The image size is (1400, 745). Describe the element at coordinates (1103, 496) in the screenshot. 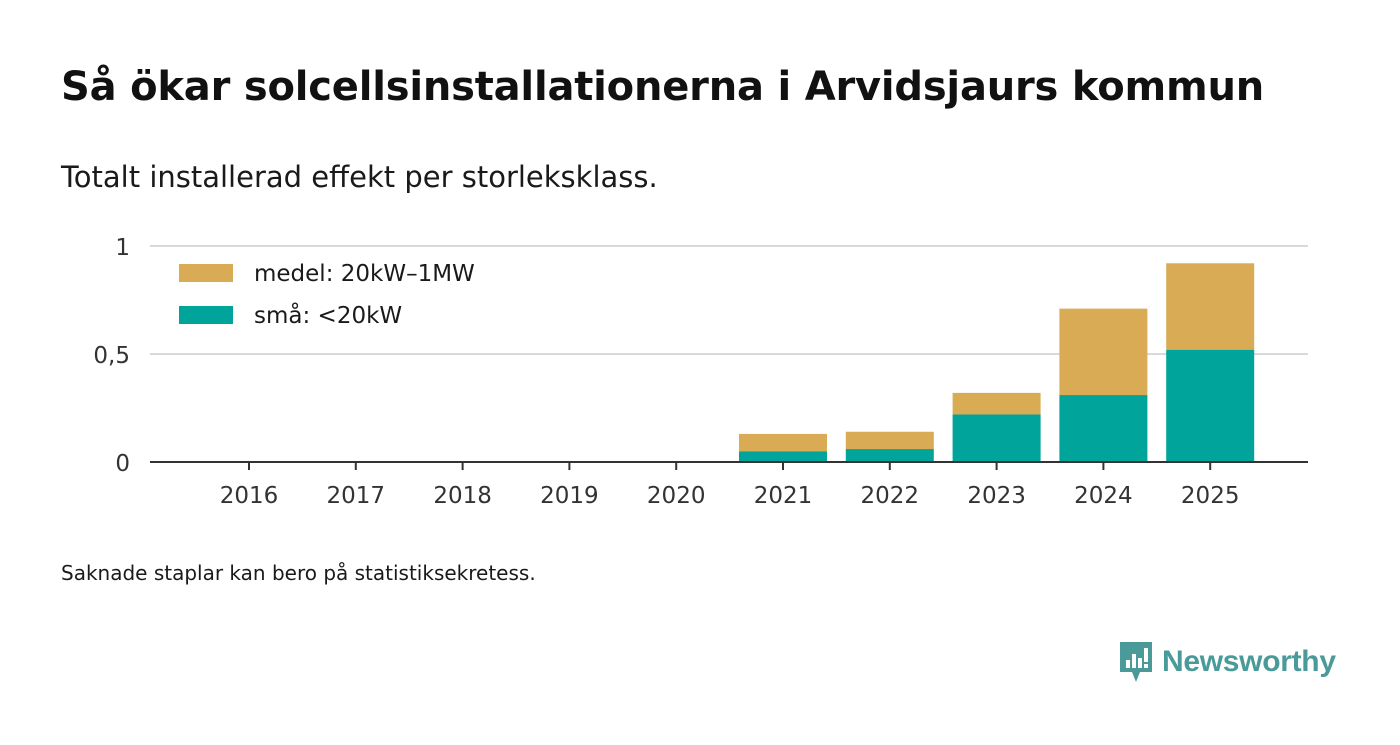

I see `x-tick-label: 2024` at that location.